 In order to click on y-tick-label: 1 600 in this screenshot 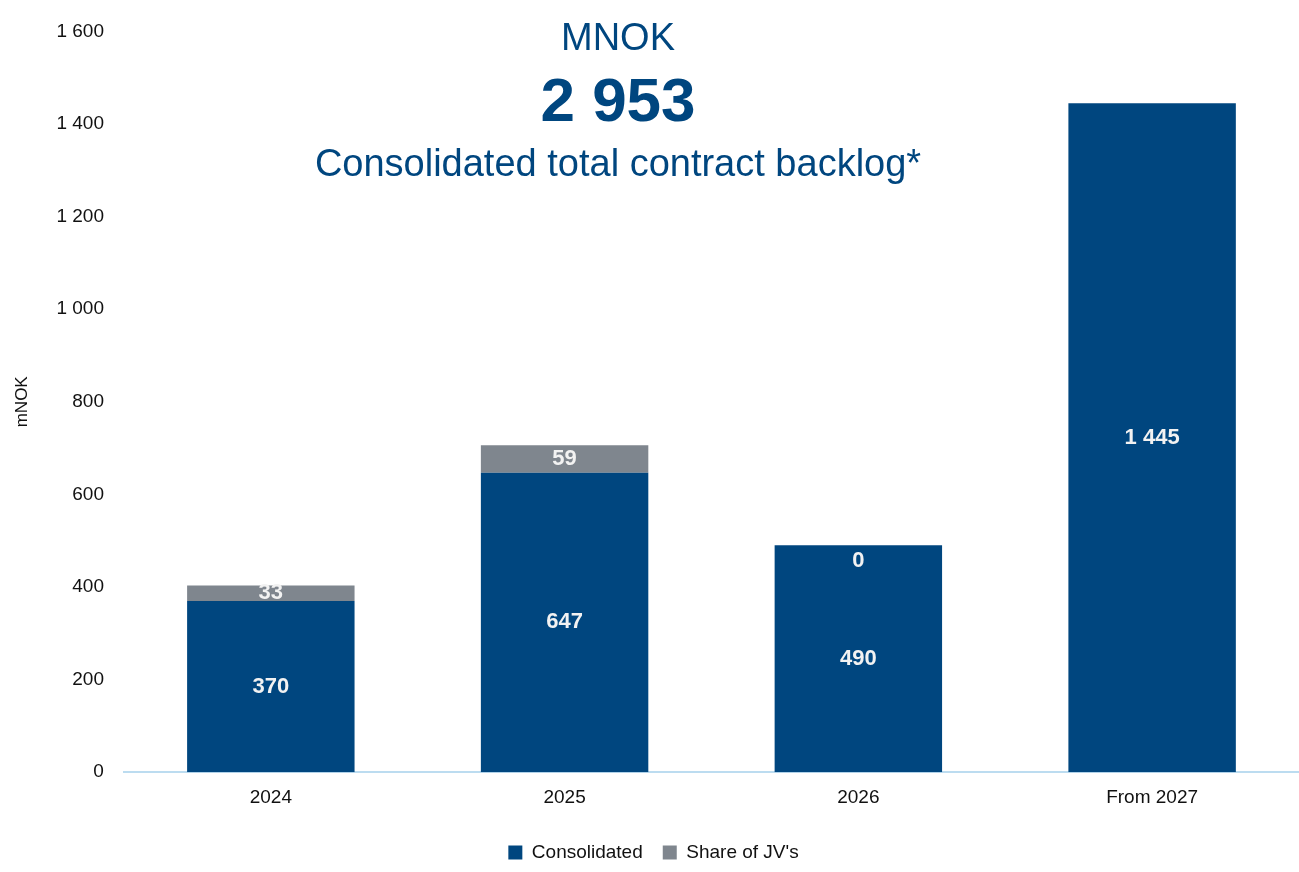, I will do `click(80, 30)`.